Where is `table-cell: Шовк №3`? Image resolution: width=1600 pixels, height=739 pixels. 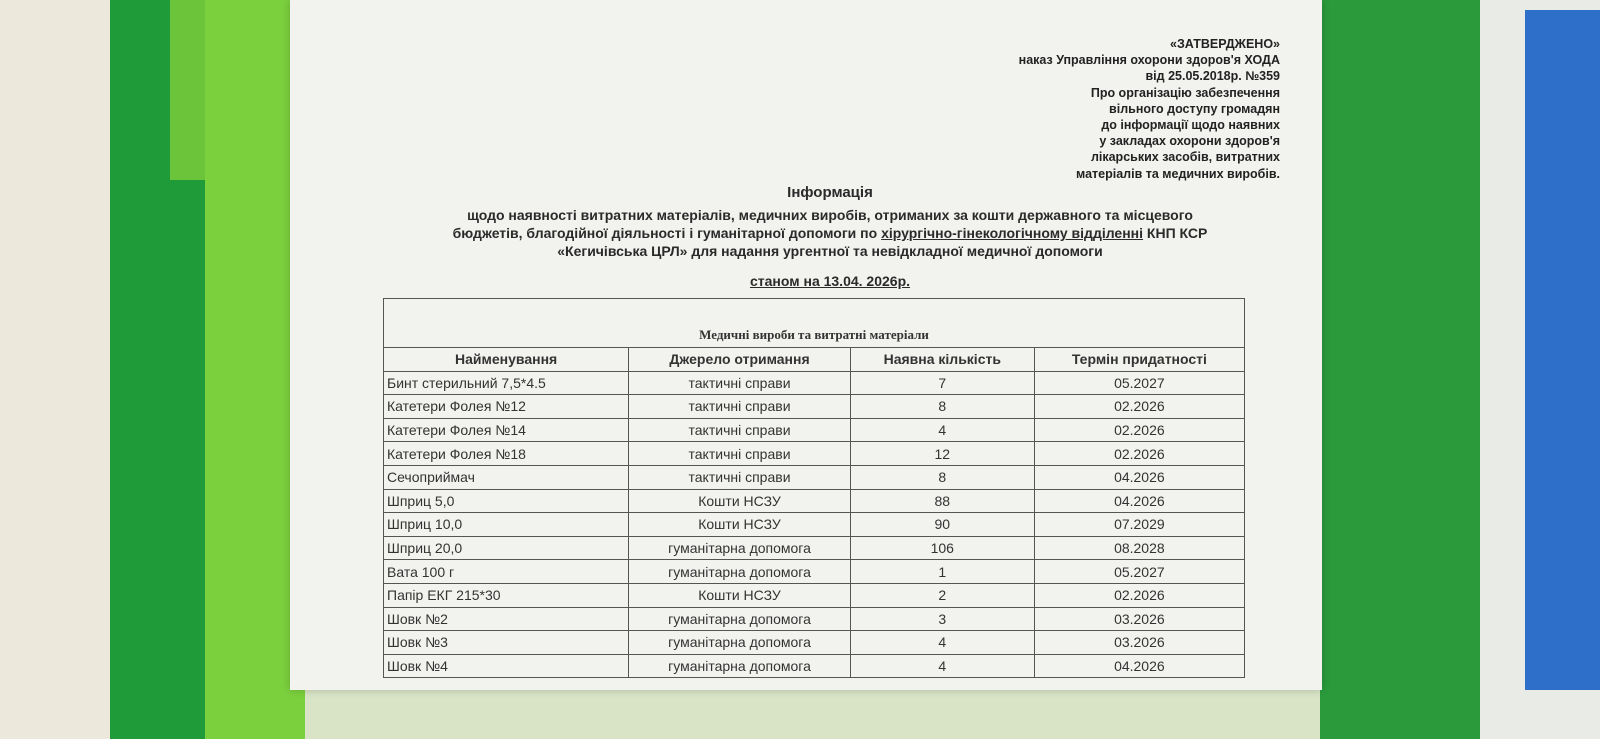 table-cell: Шовк №3 is located at coordinates (506, 642).